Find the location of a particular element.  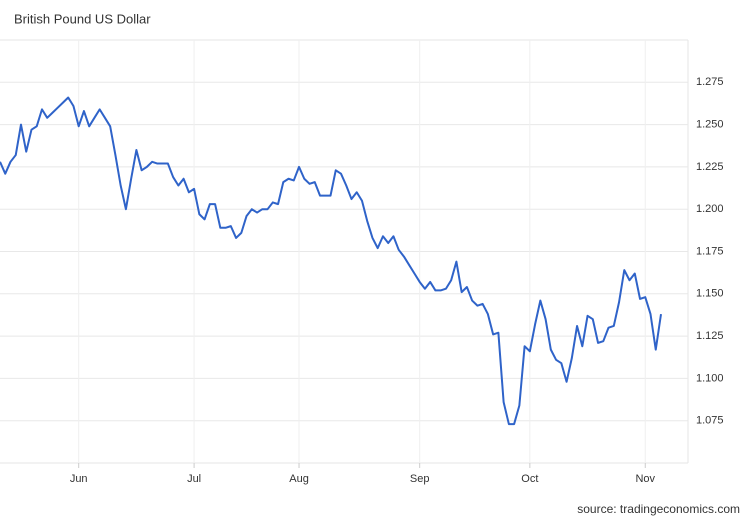

x-tick-label: Aug is located at coordinates (299, 479).